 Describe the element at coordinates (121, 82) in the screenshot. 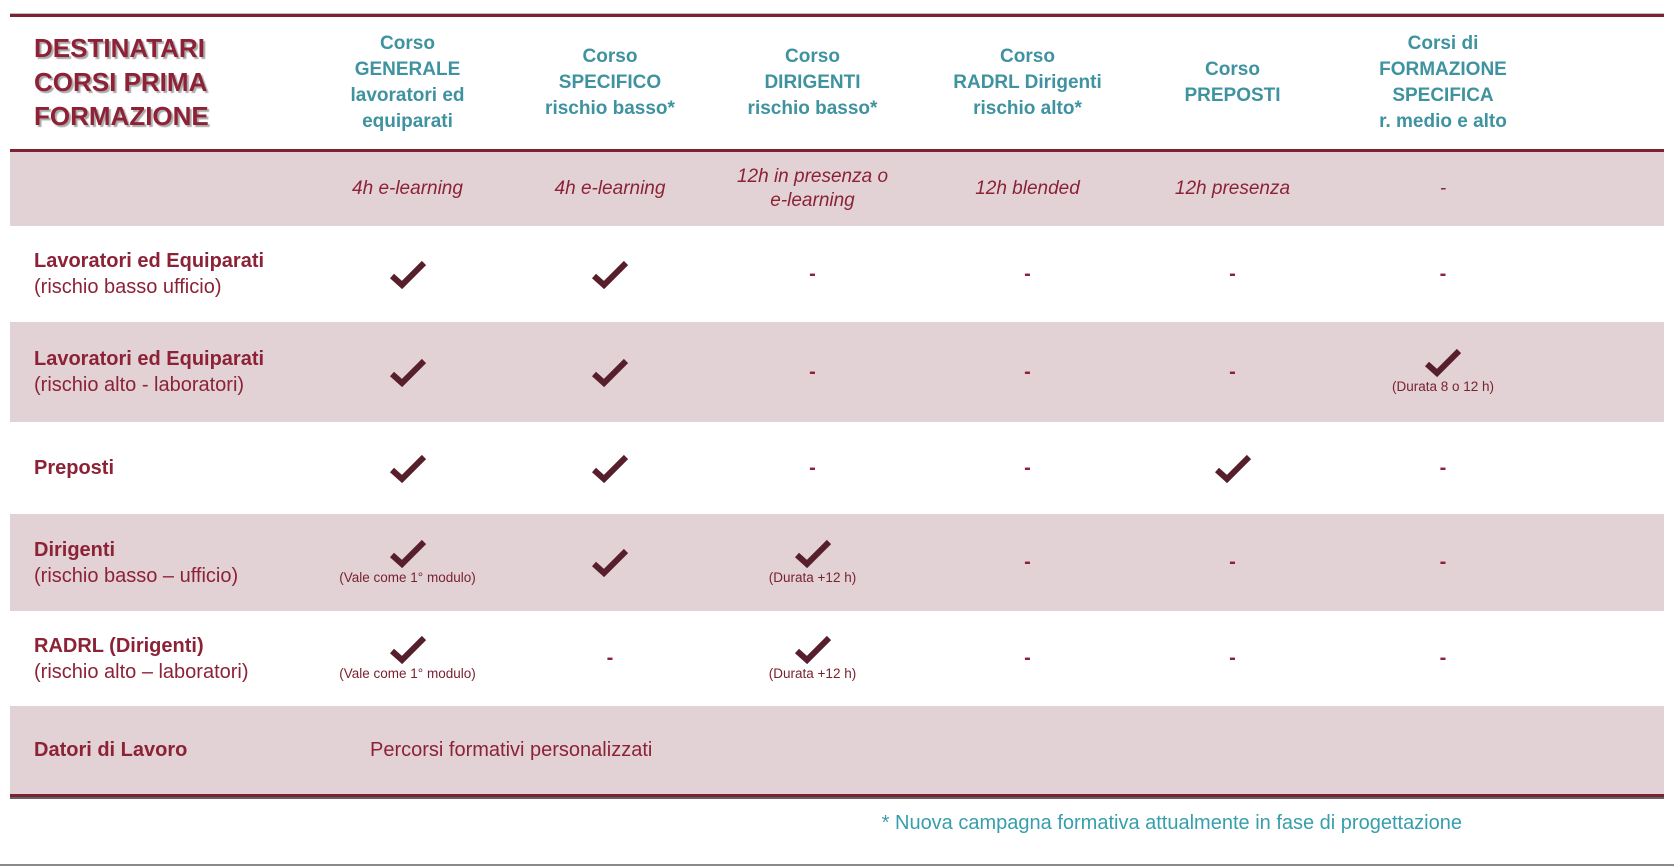

I see `page-title: DESTINATARI CORSI PRIMA FORMAZIONE` at that location.